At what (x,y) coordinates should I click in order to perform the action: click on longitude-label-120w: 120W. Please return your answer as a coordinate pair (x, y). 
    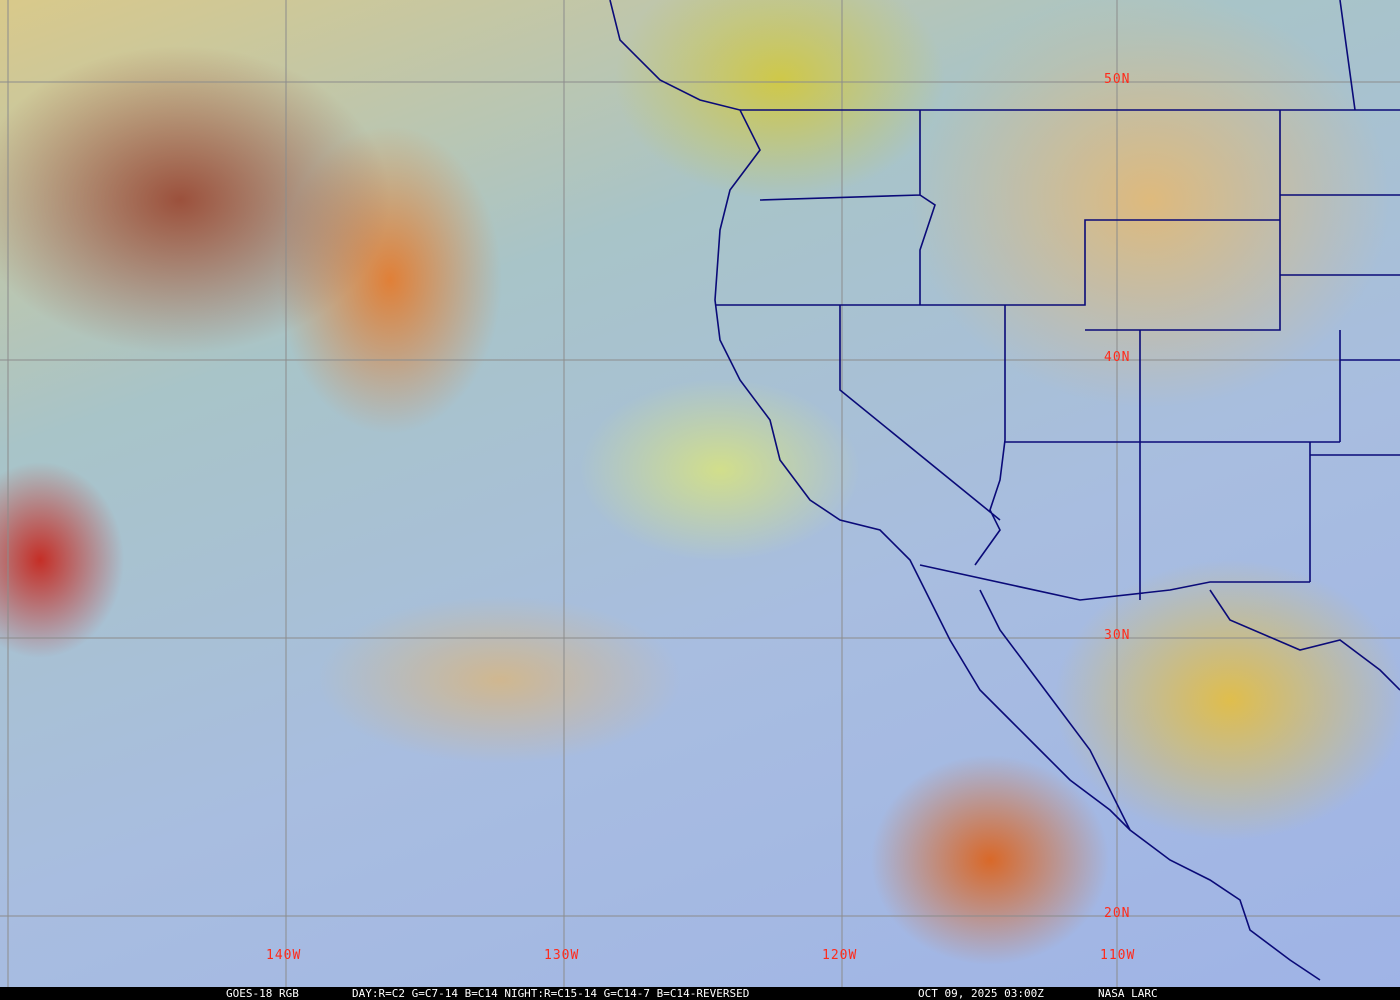
    Looking at the image, I should click on (840, 955).